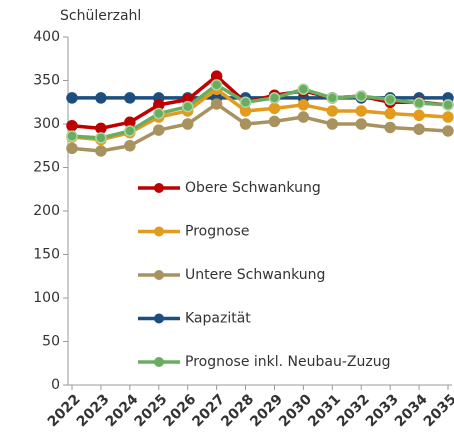 This screenshot has width=454, height=440. I want to click on y-axis-label: Schülerzahl, so click(100, 16).